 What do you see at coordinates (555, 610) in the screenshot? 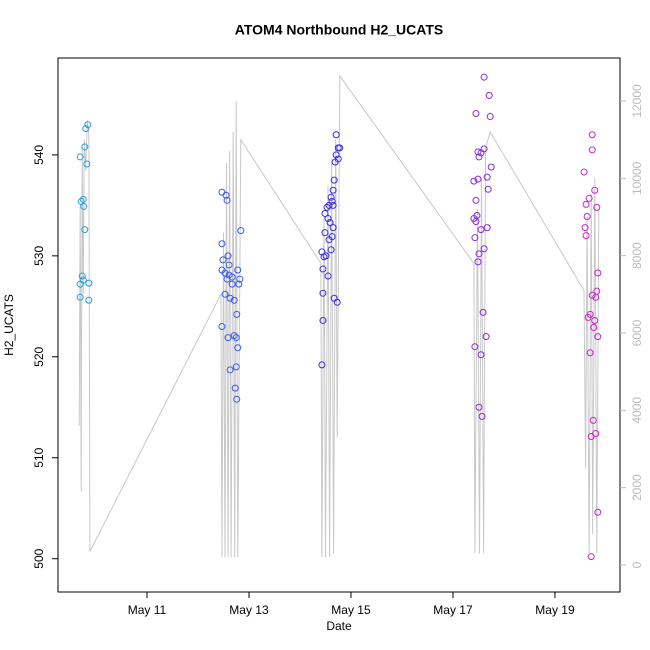
I see `x-tick-label: May 19` at bounding box center [555, 610].